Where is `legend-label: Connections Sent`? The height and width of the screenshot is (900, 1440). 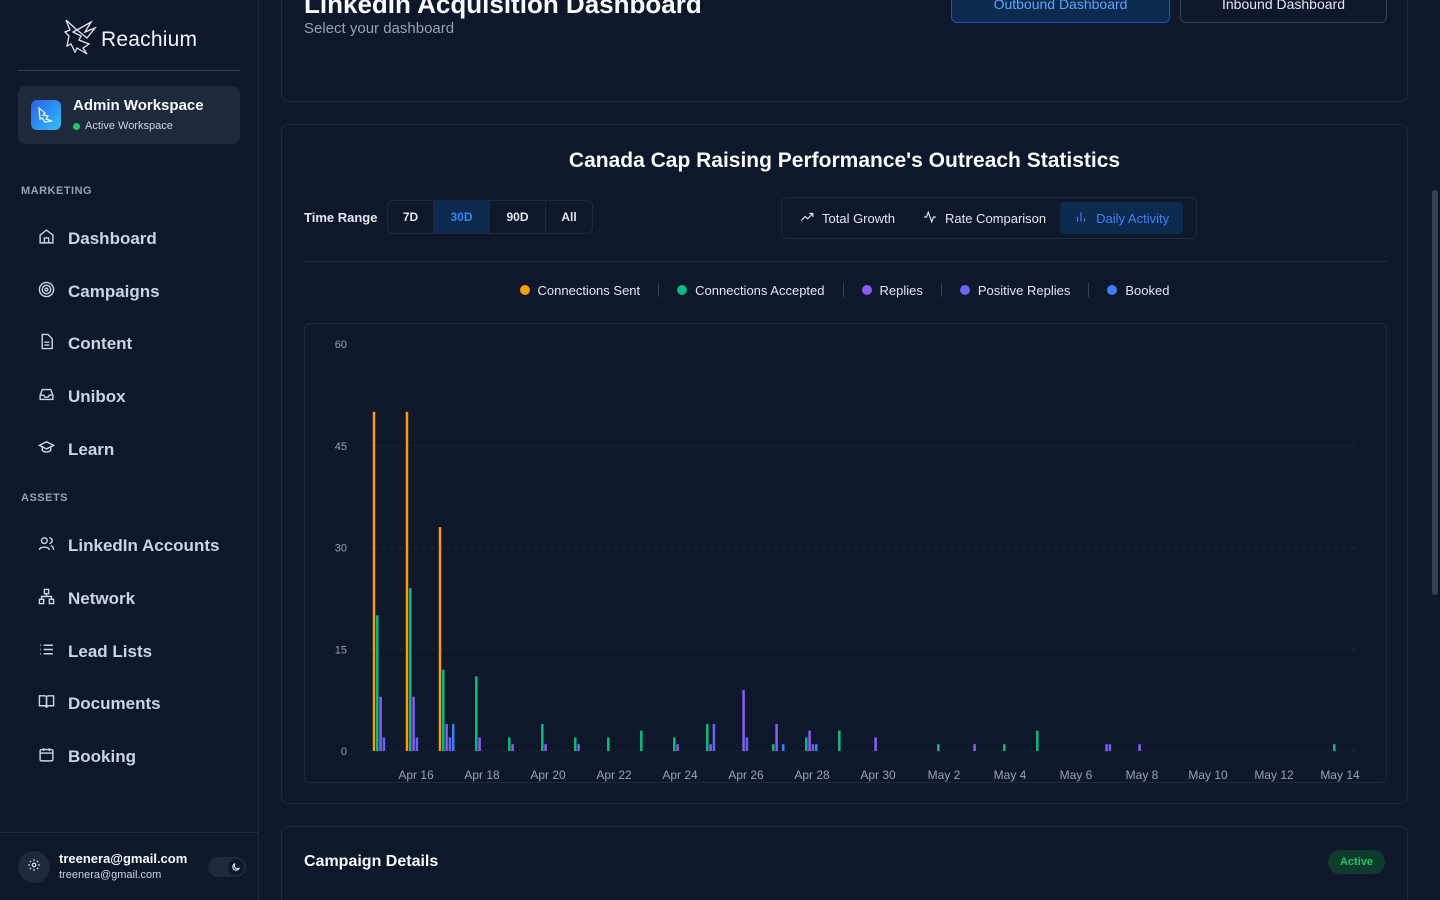
legend-label: Connections Sent is located at coordinates (589, 290).